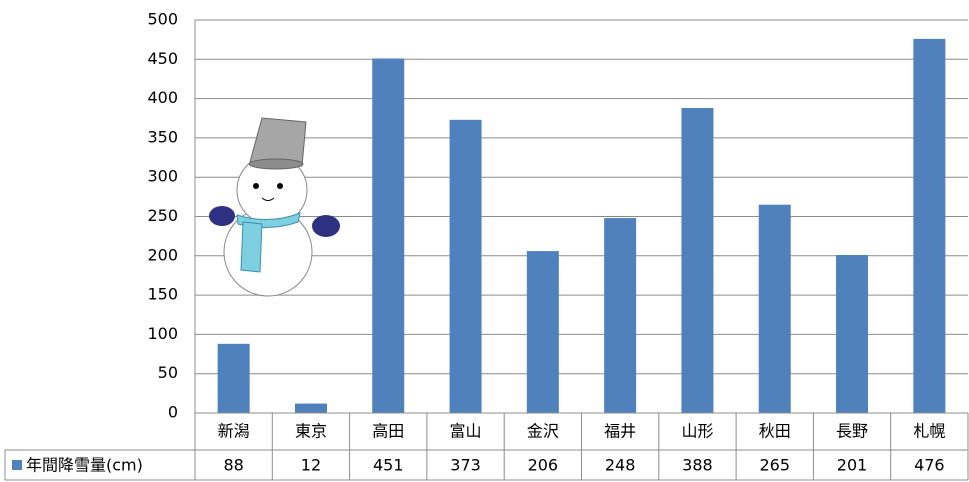 The height and width of the screenshot is (482, 969). I want to click on table-value: 476, so click(929, 465).